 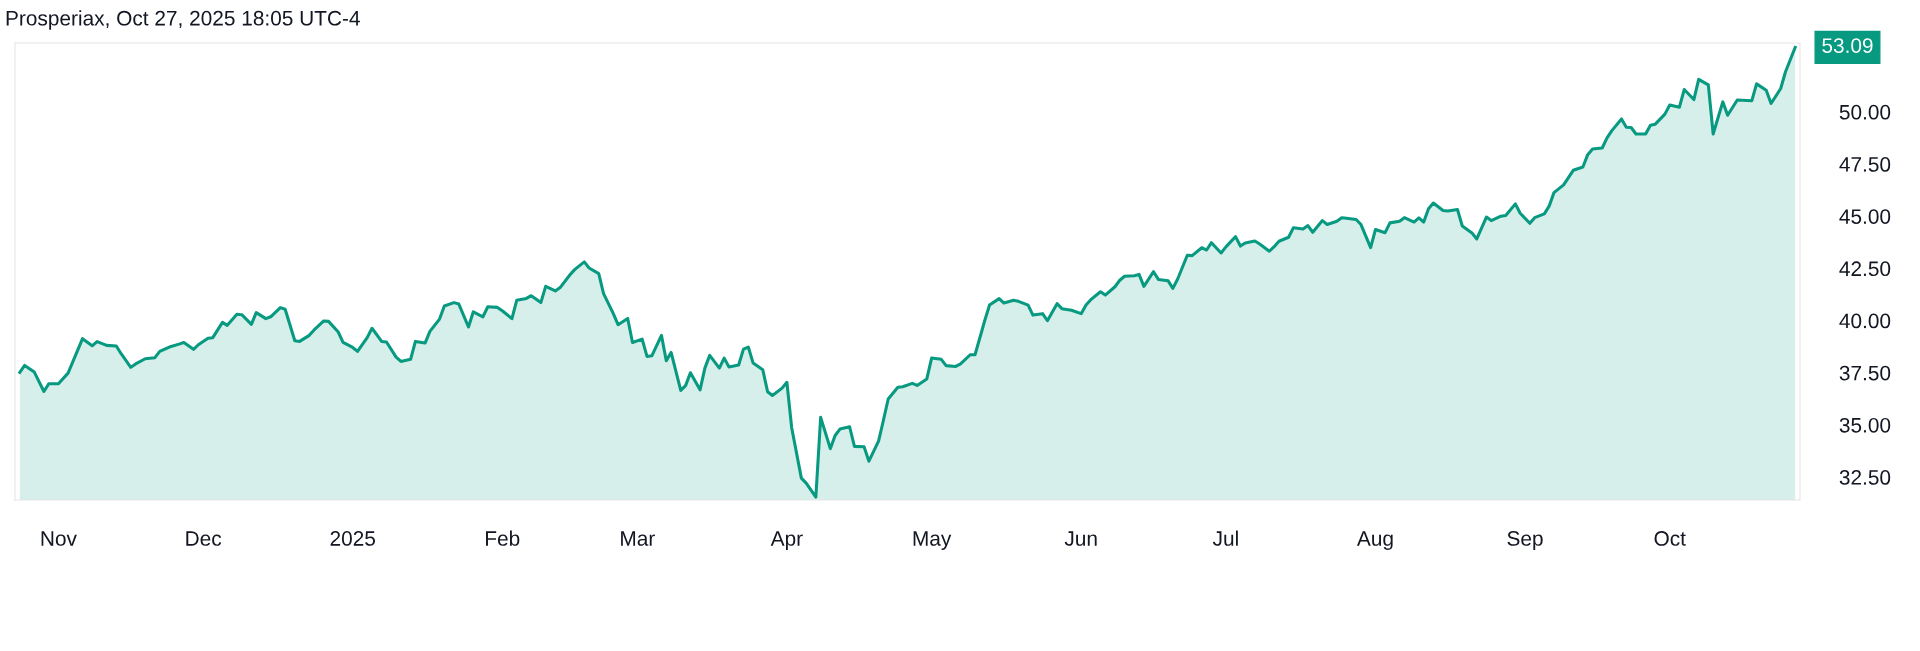 What do you see at coordinates (1525, 540) in the screenshot?
I see `x-tick-label: Sep` at bounding box center [1525, 540].